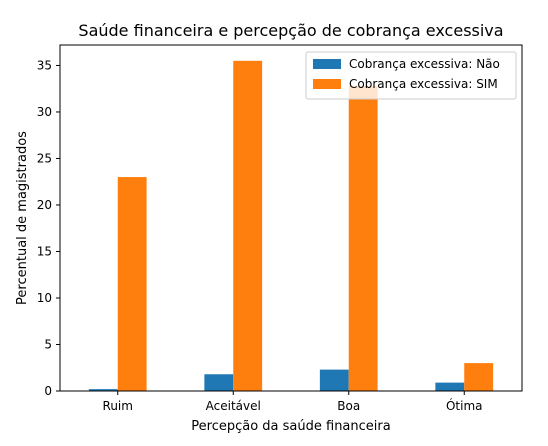 This screenshot has height=446, width=548. Describe the element at coordinates (290, 426) in the screenshot. I see `x-axis-label: Percepção da saúde financeira` at that location.